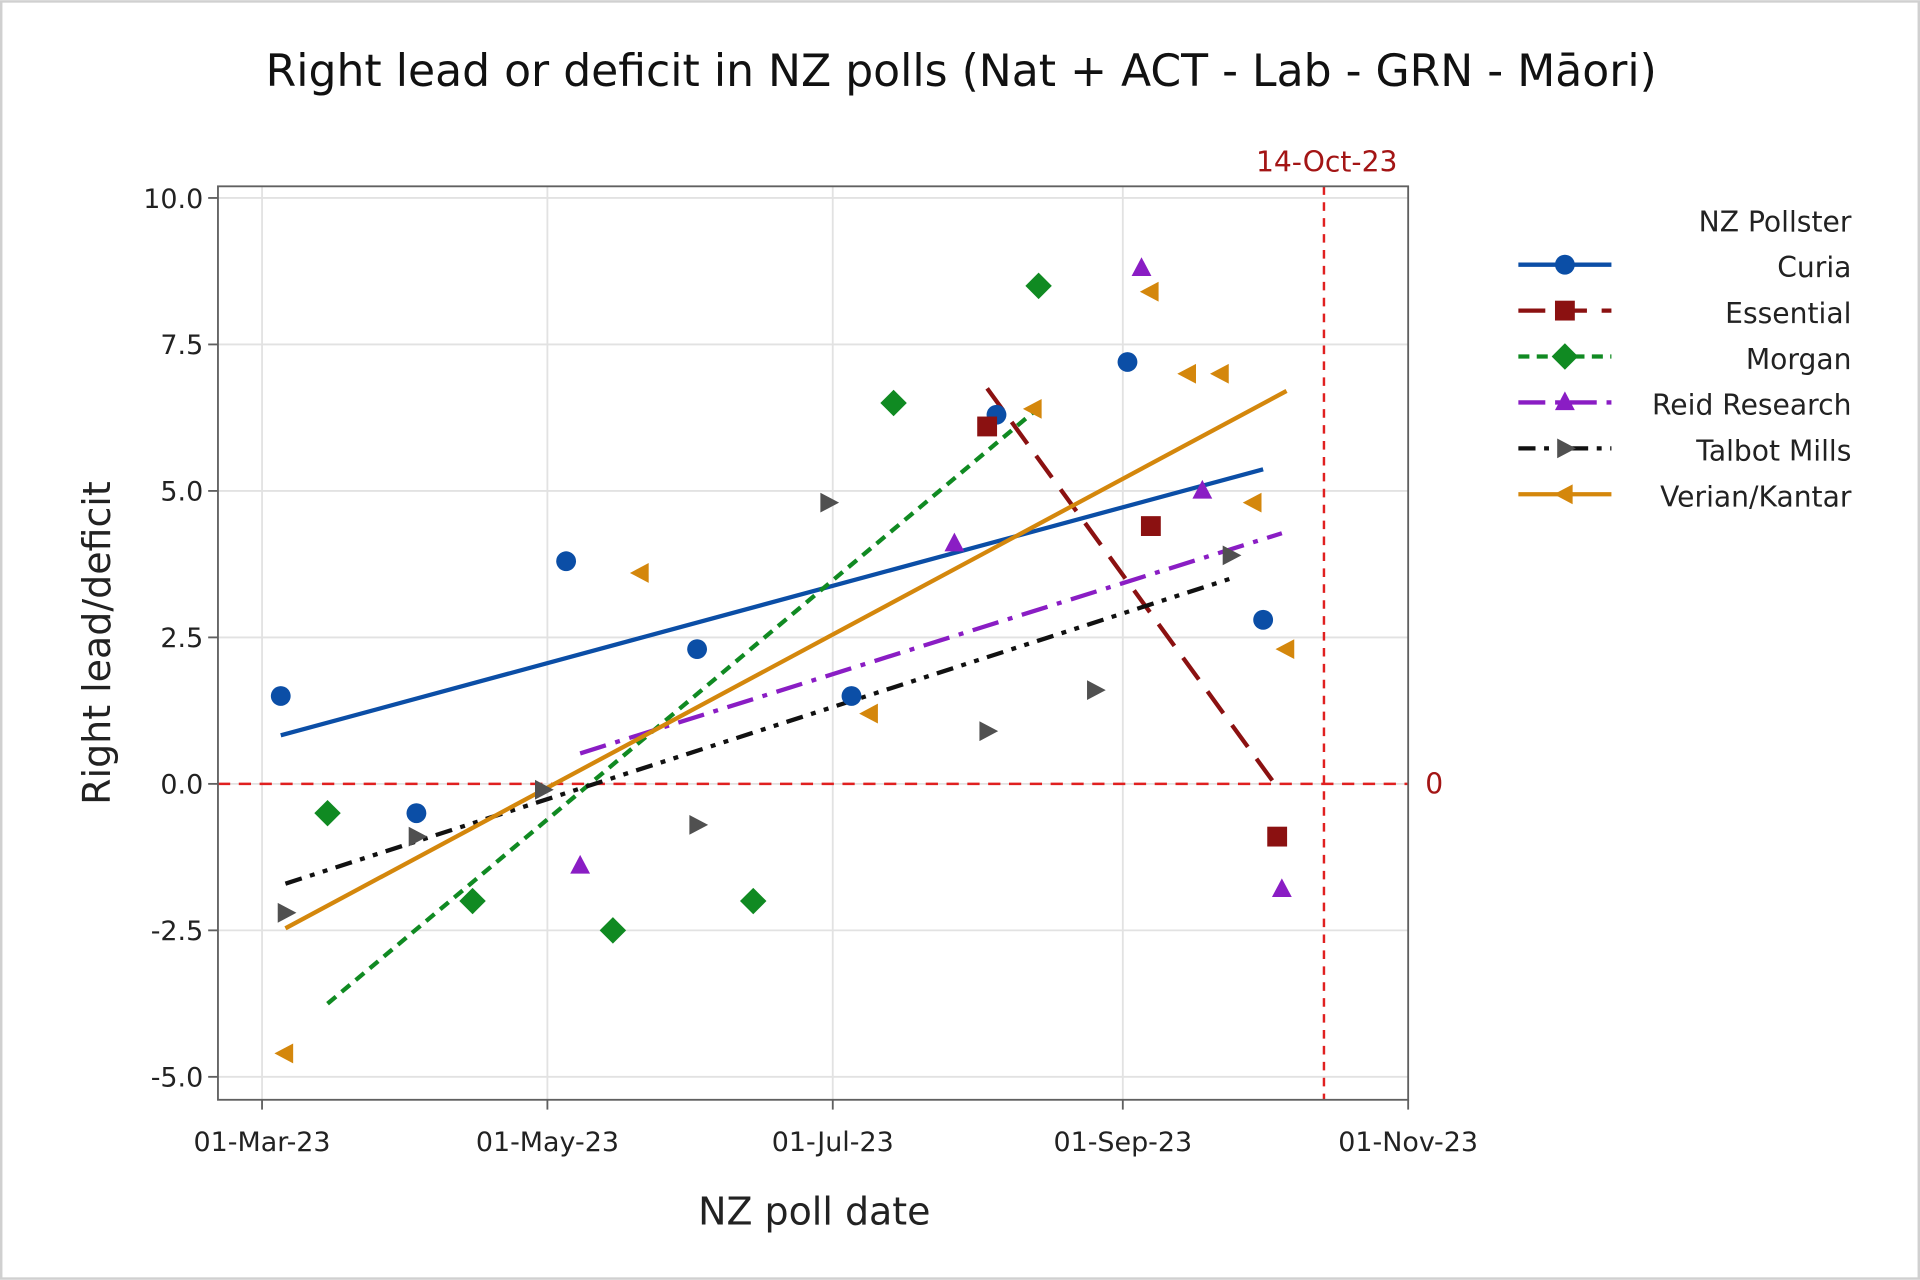 The image size is (1920, 1280). Describe the element at coordinates (1788, 313) in the screenshot. I see `legend-label-essential: Essential` at that location.